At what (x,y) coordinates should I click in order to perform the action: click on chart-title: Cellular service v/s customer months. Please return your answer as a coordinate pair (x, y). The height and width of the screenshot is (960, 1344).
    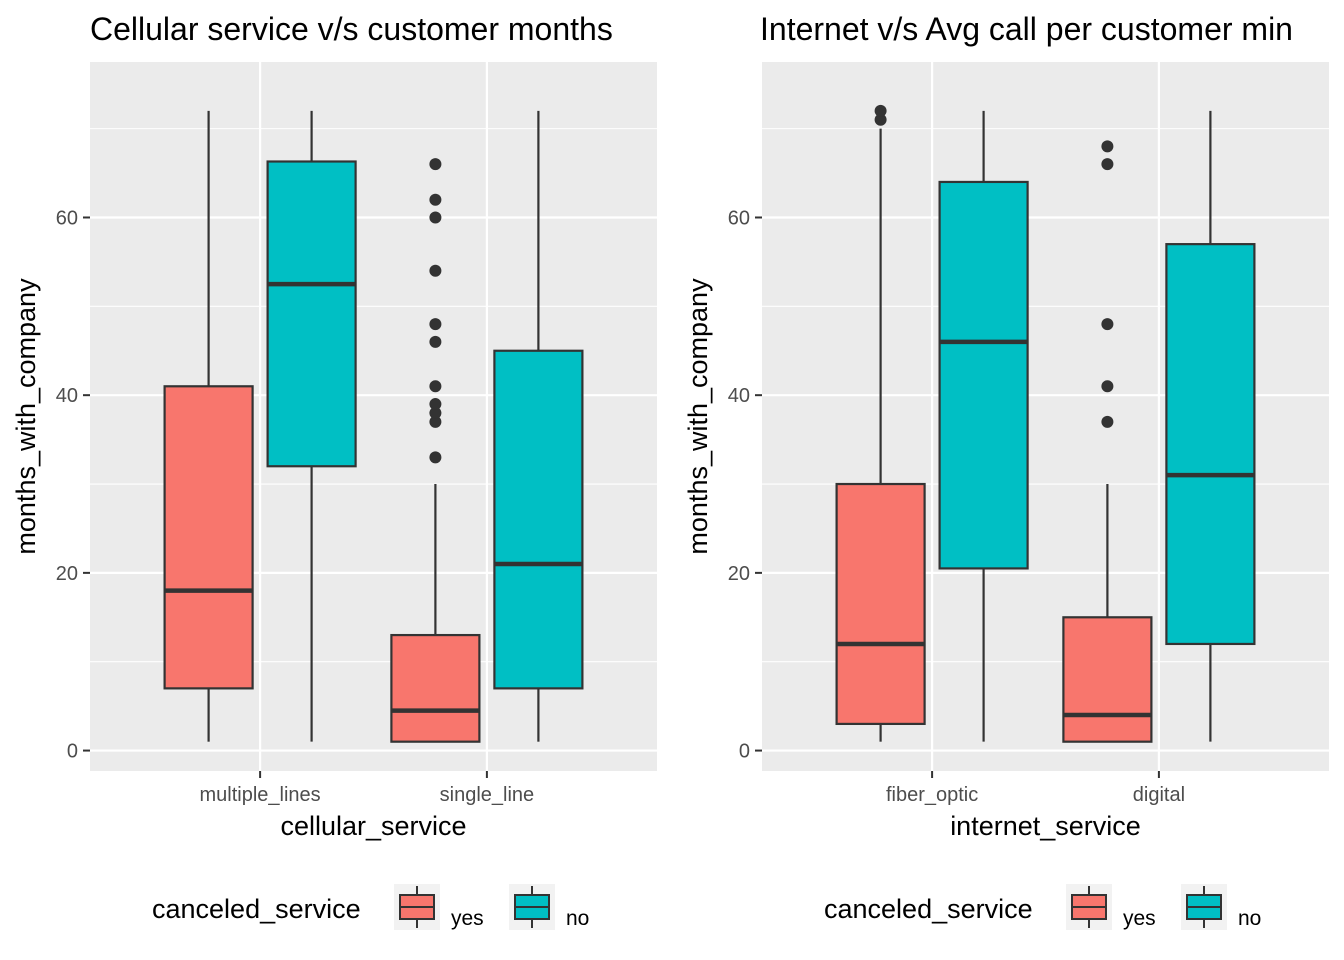
    Looking at the image, I should click on (351, 29).